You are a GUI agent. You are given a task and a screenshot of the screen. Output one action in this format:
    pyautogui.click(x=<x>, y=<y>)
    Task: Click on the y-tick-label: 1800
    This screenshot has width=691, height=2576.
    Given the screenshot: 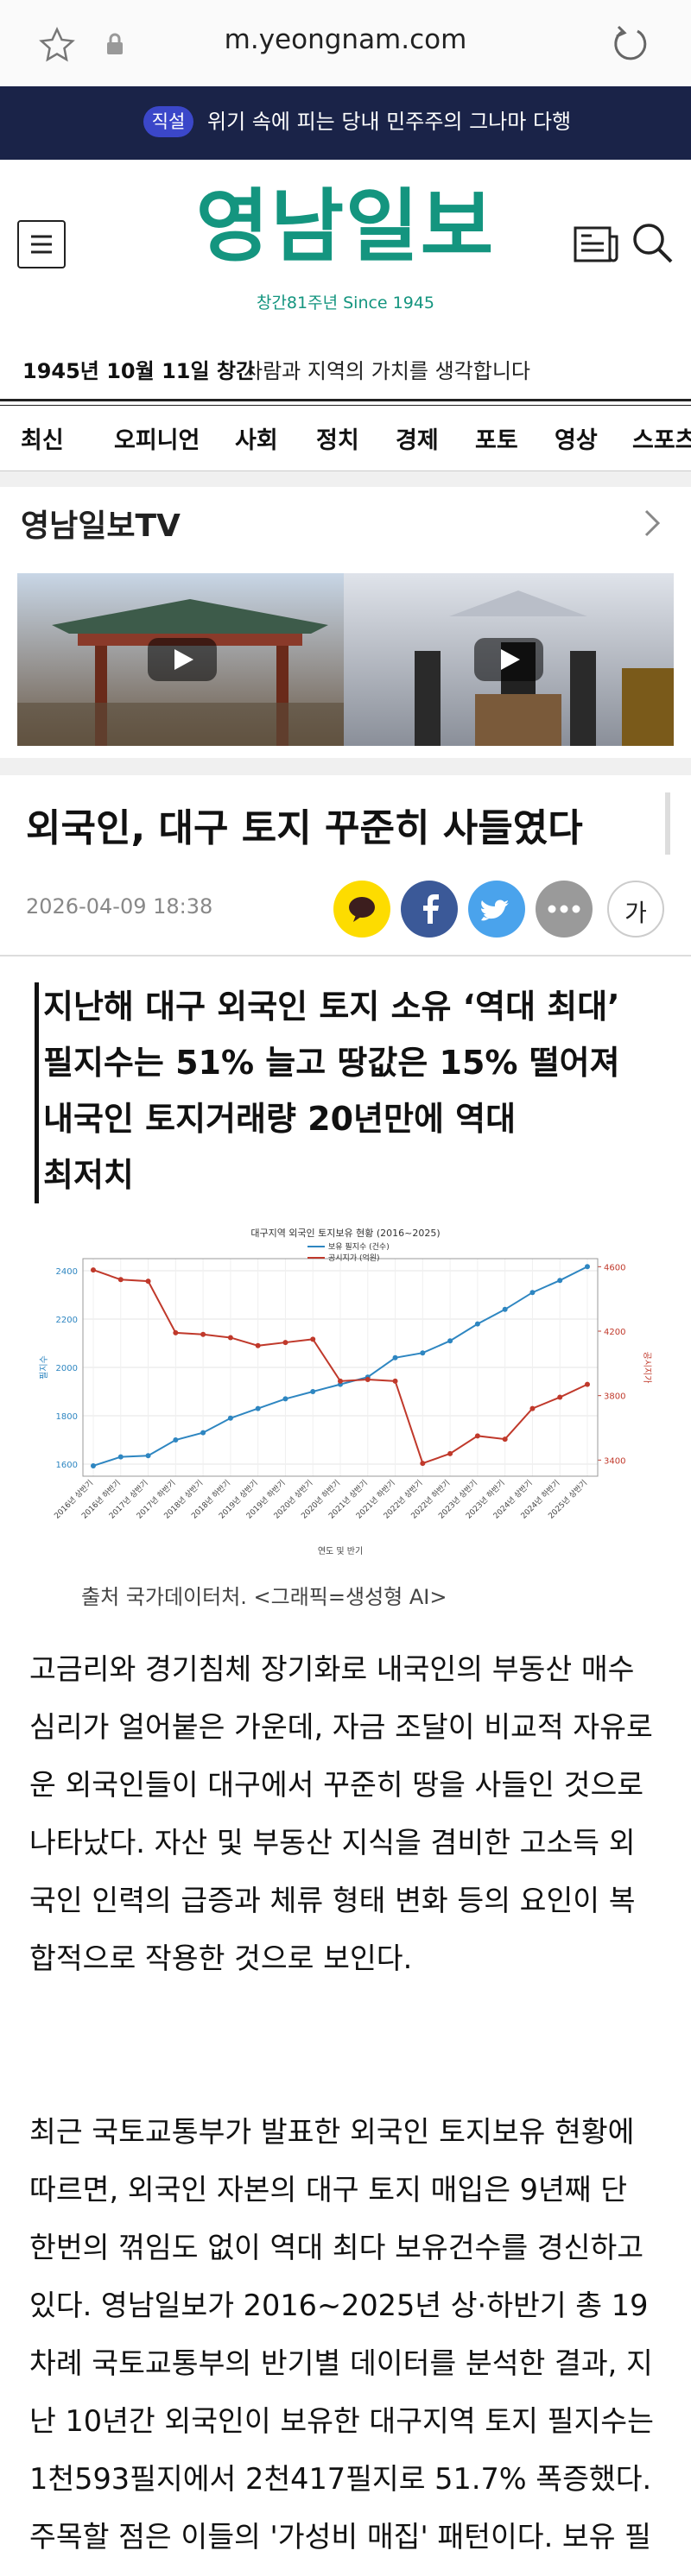 What is the action you would take?
    pyautogui.click(x=67, y=1417)
    